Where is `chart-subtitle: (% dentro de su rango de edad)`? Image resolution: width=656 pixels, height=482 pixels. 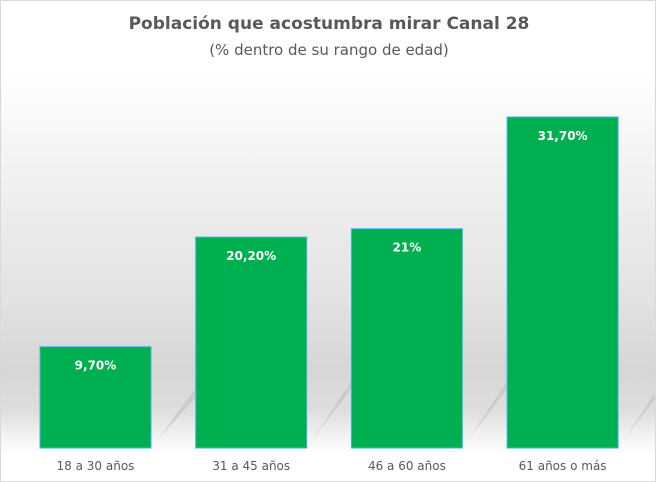 chart-subtitle: (% dentro de su rango de edad) is located at coordinates (329, 50).